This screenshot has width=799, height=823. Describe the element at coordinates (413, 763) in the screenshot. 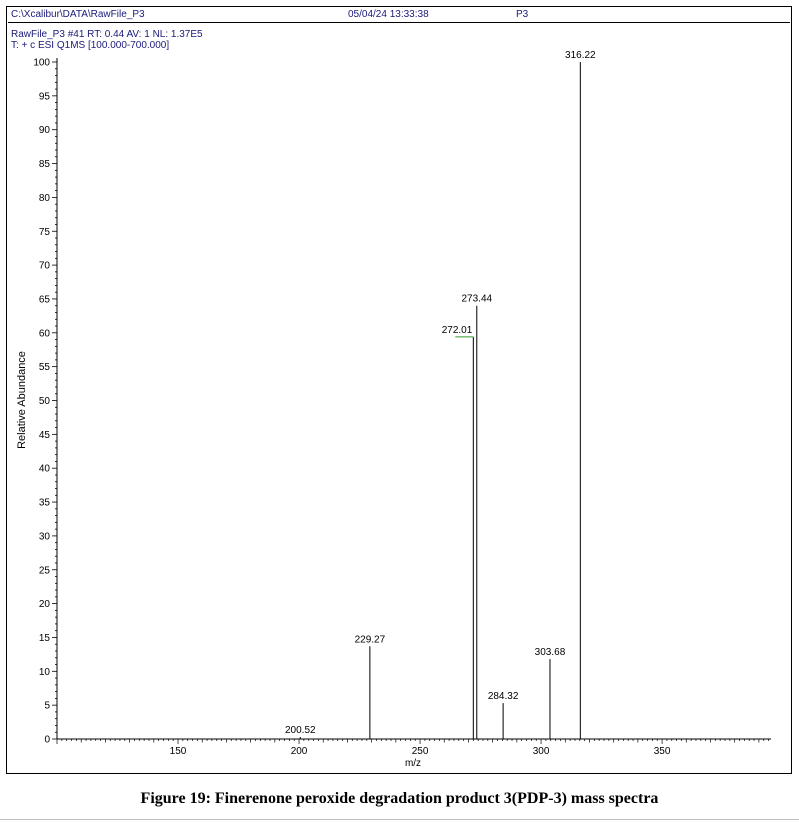

I see `x-axis-label: m/z` at that location.